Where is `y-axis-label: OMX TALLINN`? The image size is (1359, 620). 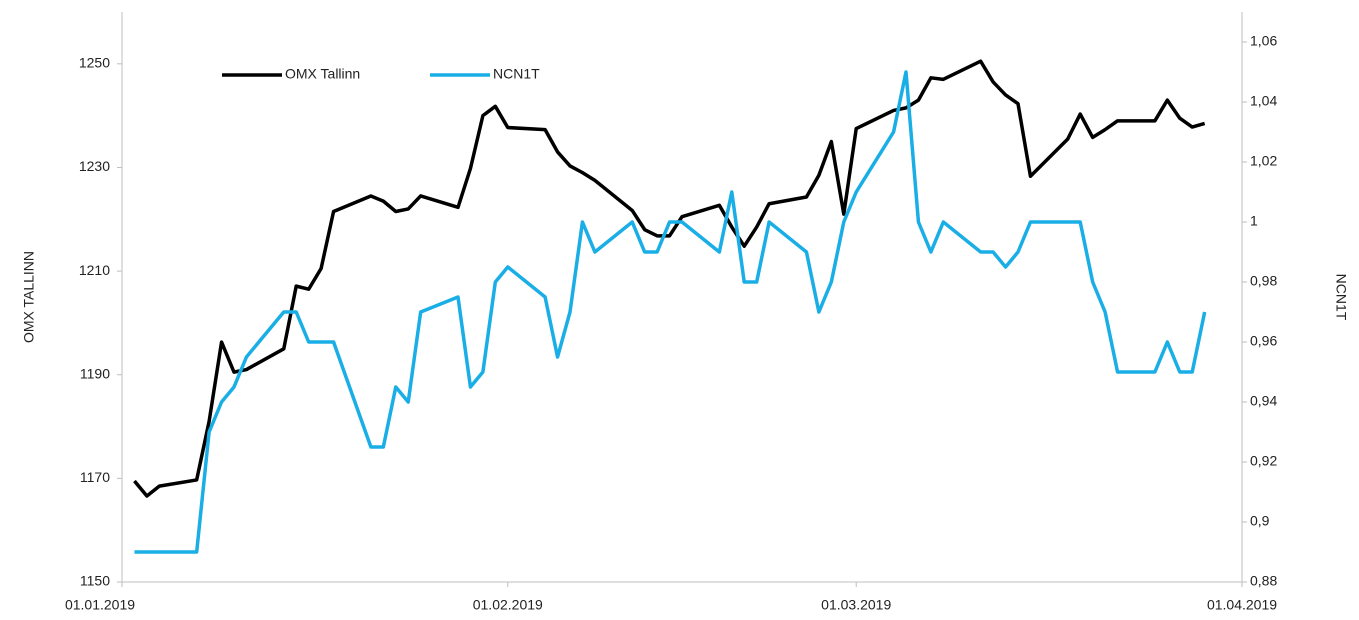 y-axis-label: OMX TALLINN is located at coordinates (29, 297).